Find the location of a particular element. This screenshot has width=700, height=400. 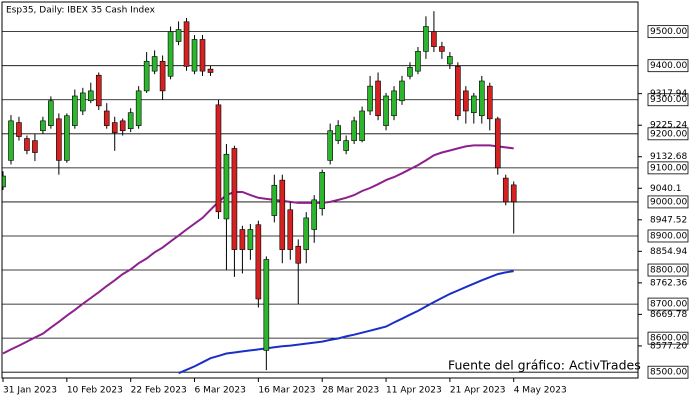

y-tick-label: 8600.00 is located at coordinates (668, 339).